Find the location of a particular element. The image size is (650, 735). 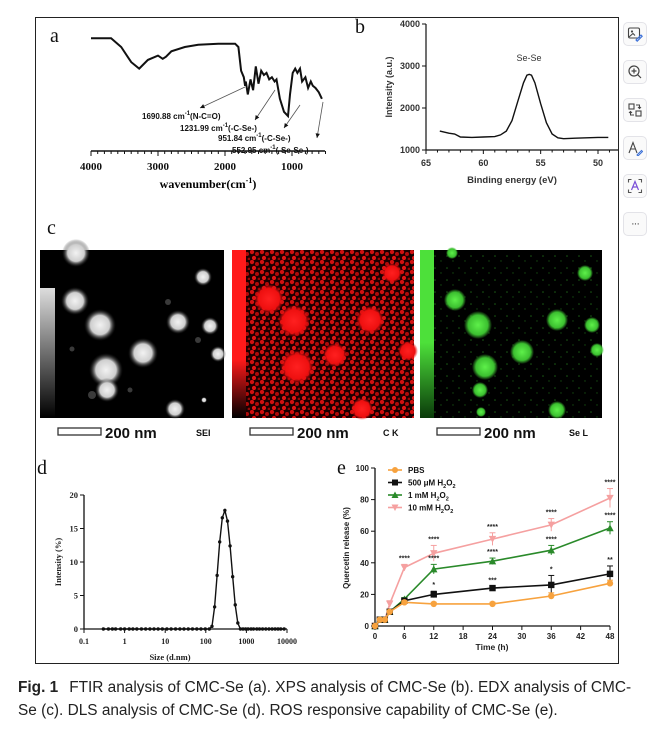

edx-label-selenium: Se L is located at coordinates (579, 433).